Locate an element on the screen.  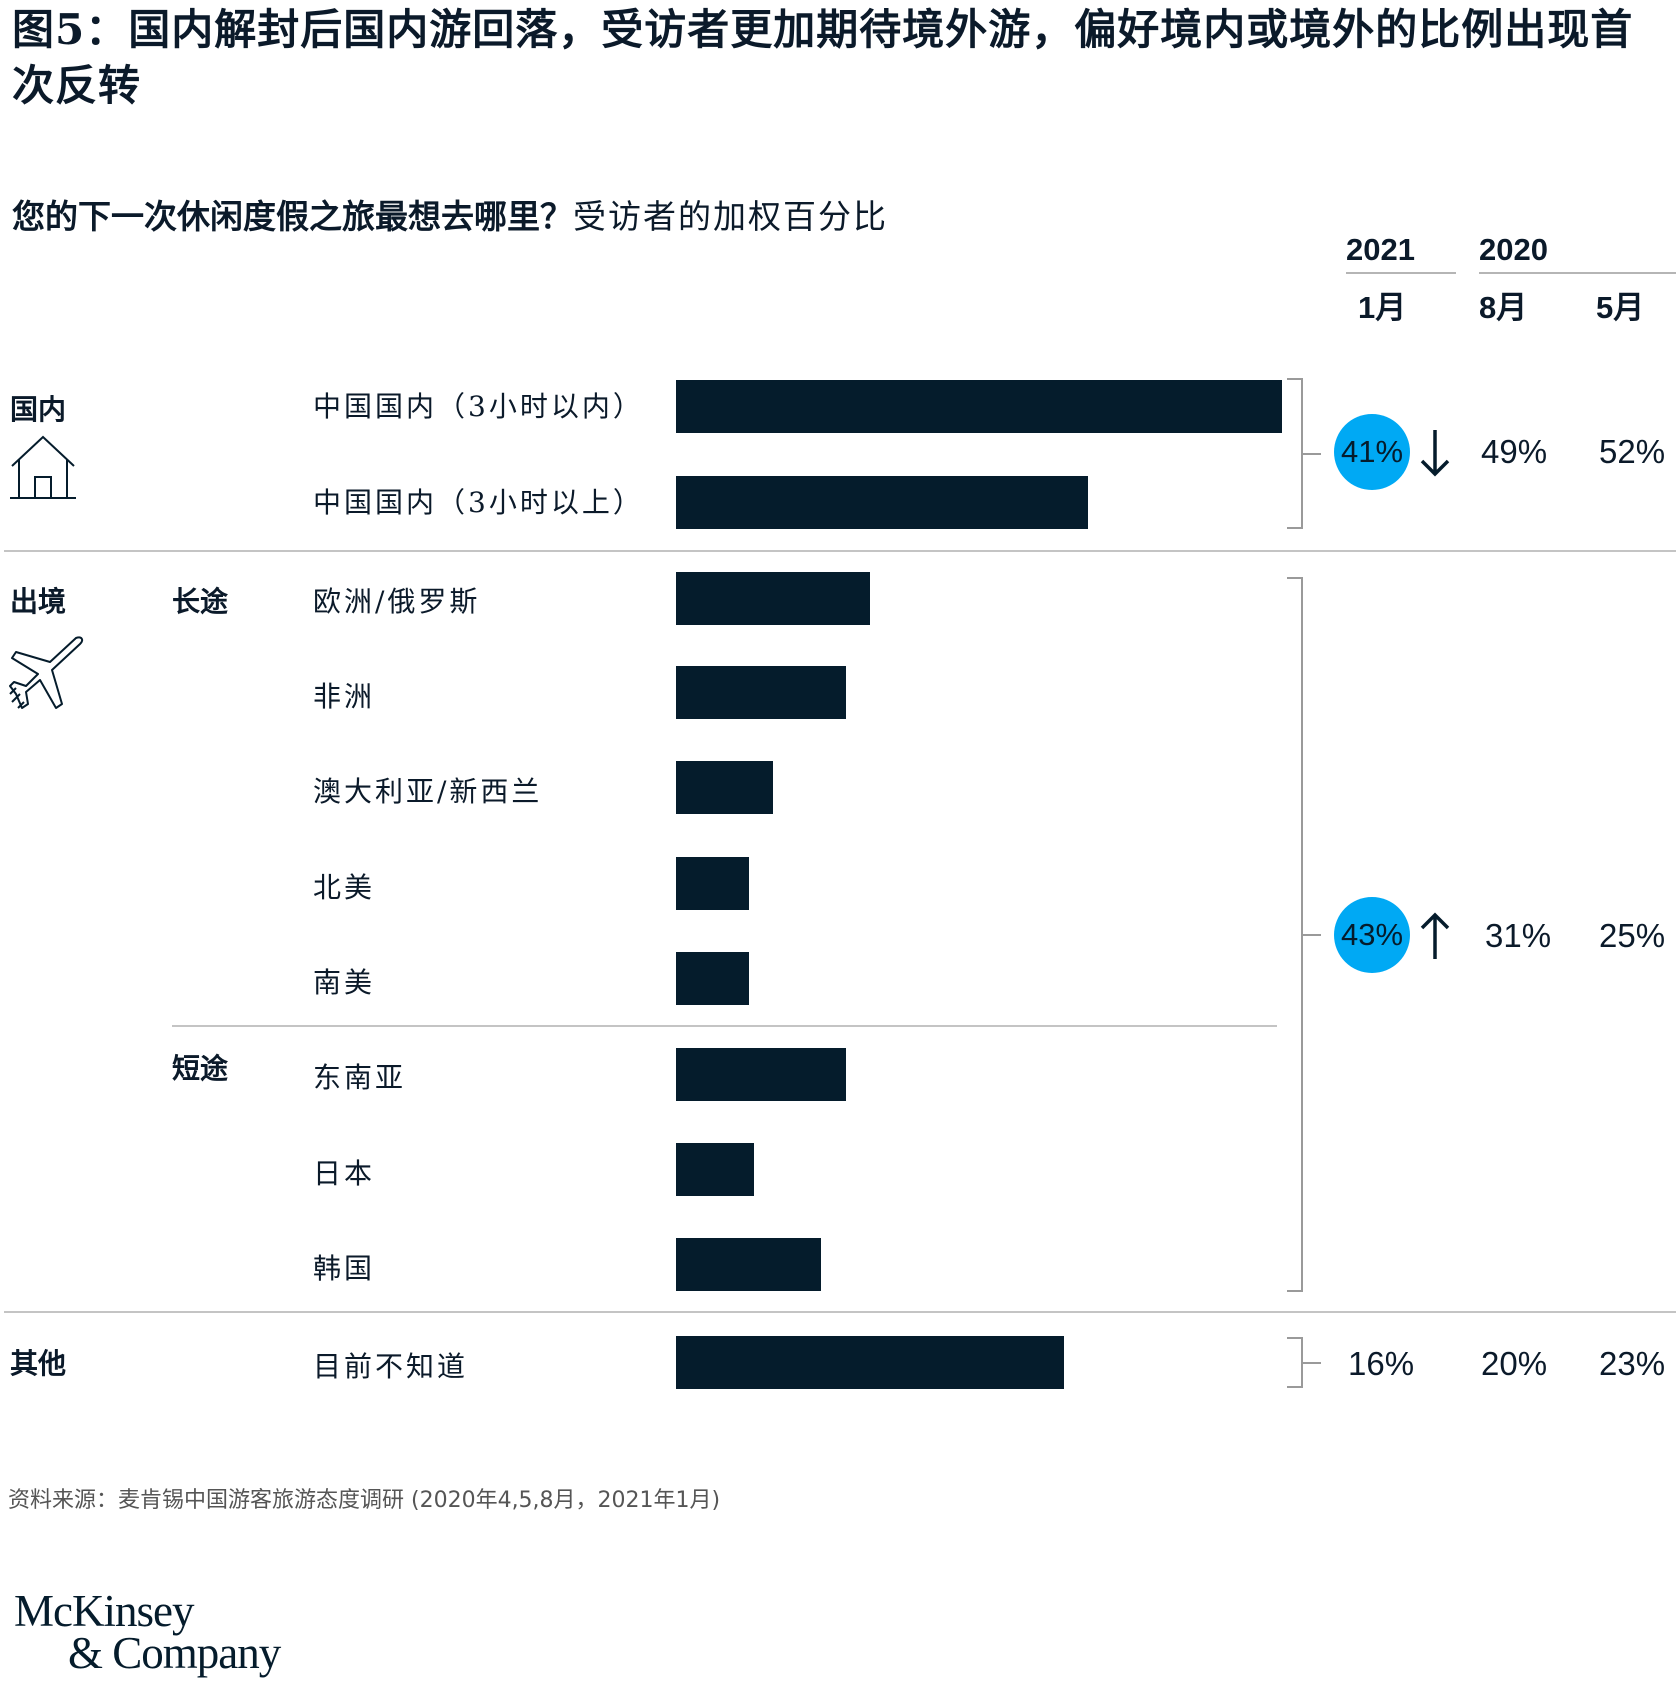
summary-domestic-may-2020: 52% is located at coordinates (1632, 451).